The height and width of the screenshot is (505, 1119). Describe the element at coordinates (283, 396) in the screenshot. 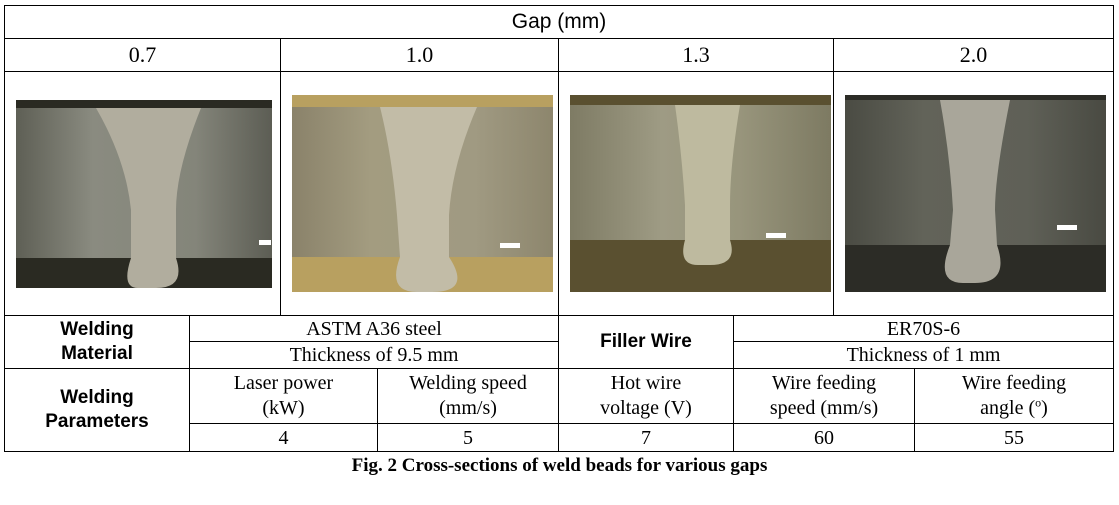

I see `param-name: Laser power (kW)` at that location.